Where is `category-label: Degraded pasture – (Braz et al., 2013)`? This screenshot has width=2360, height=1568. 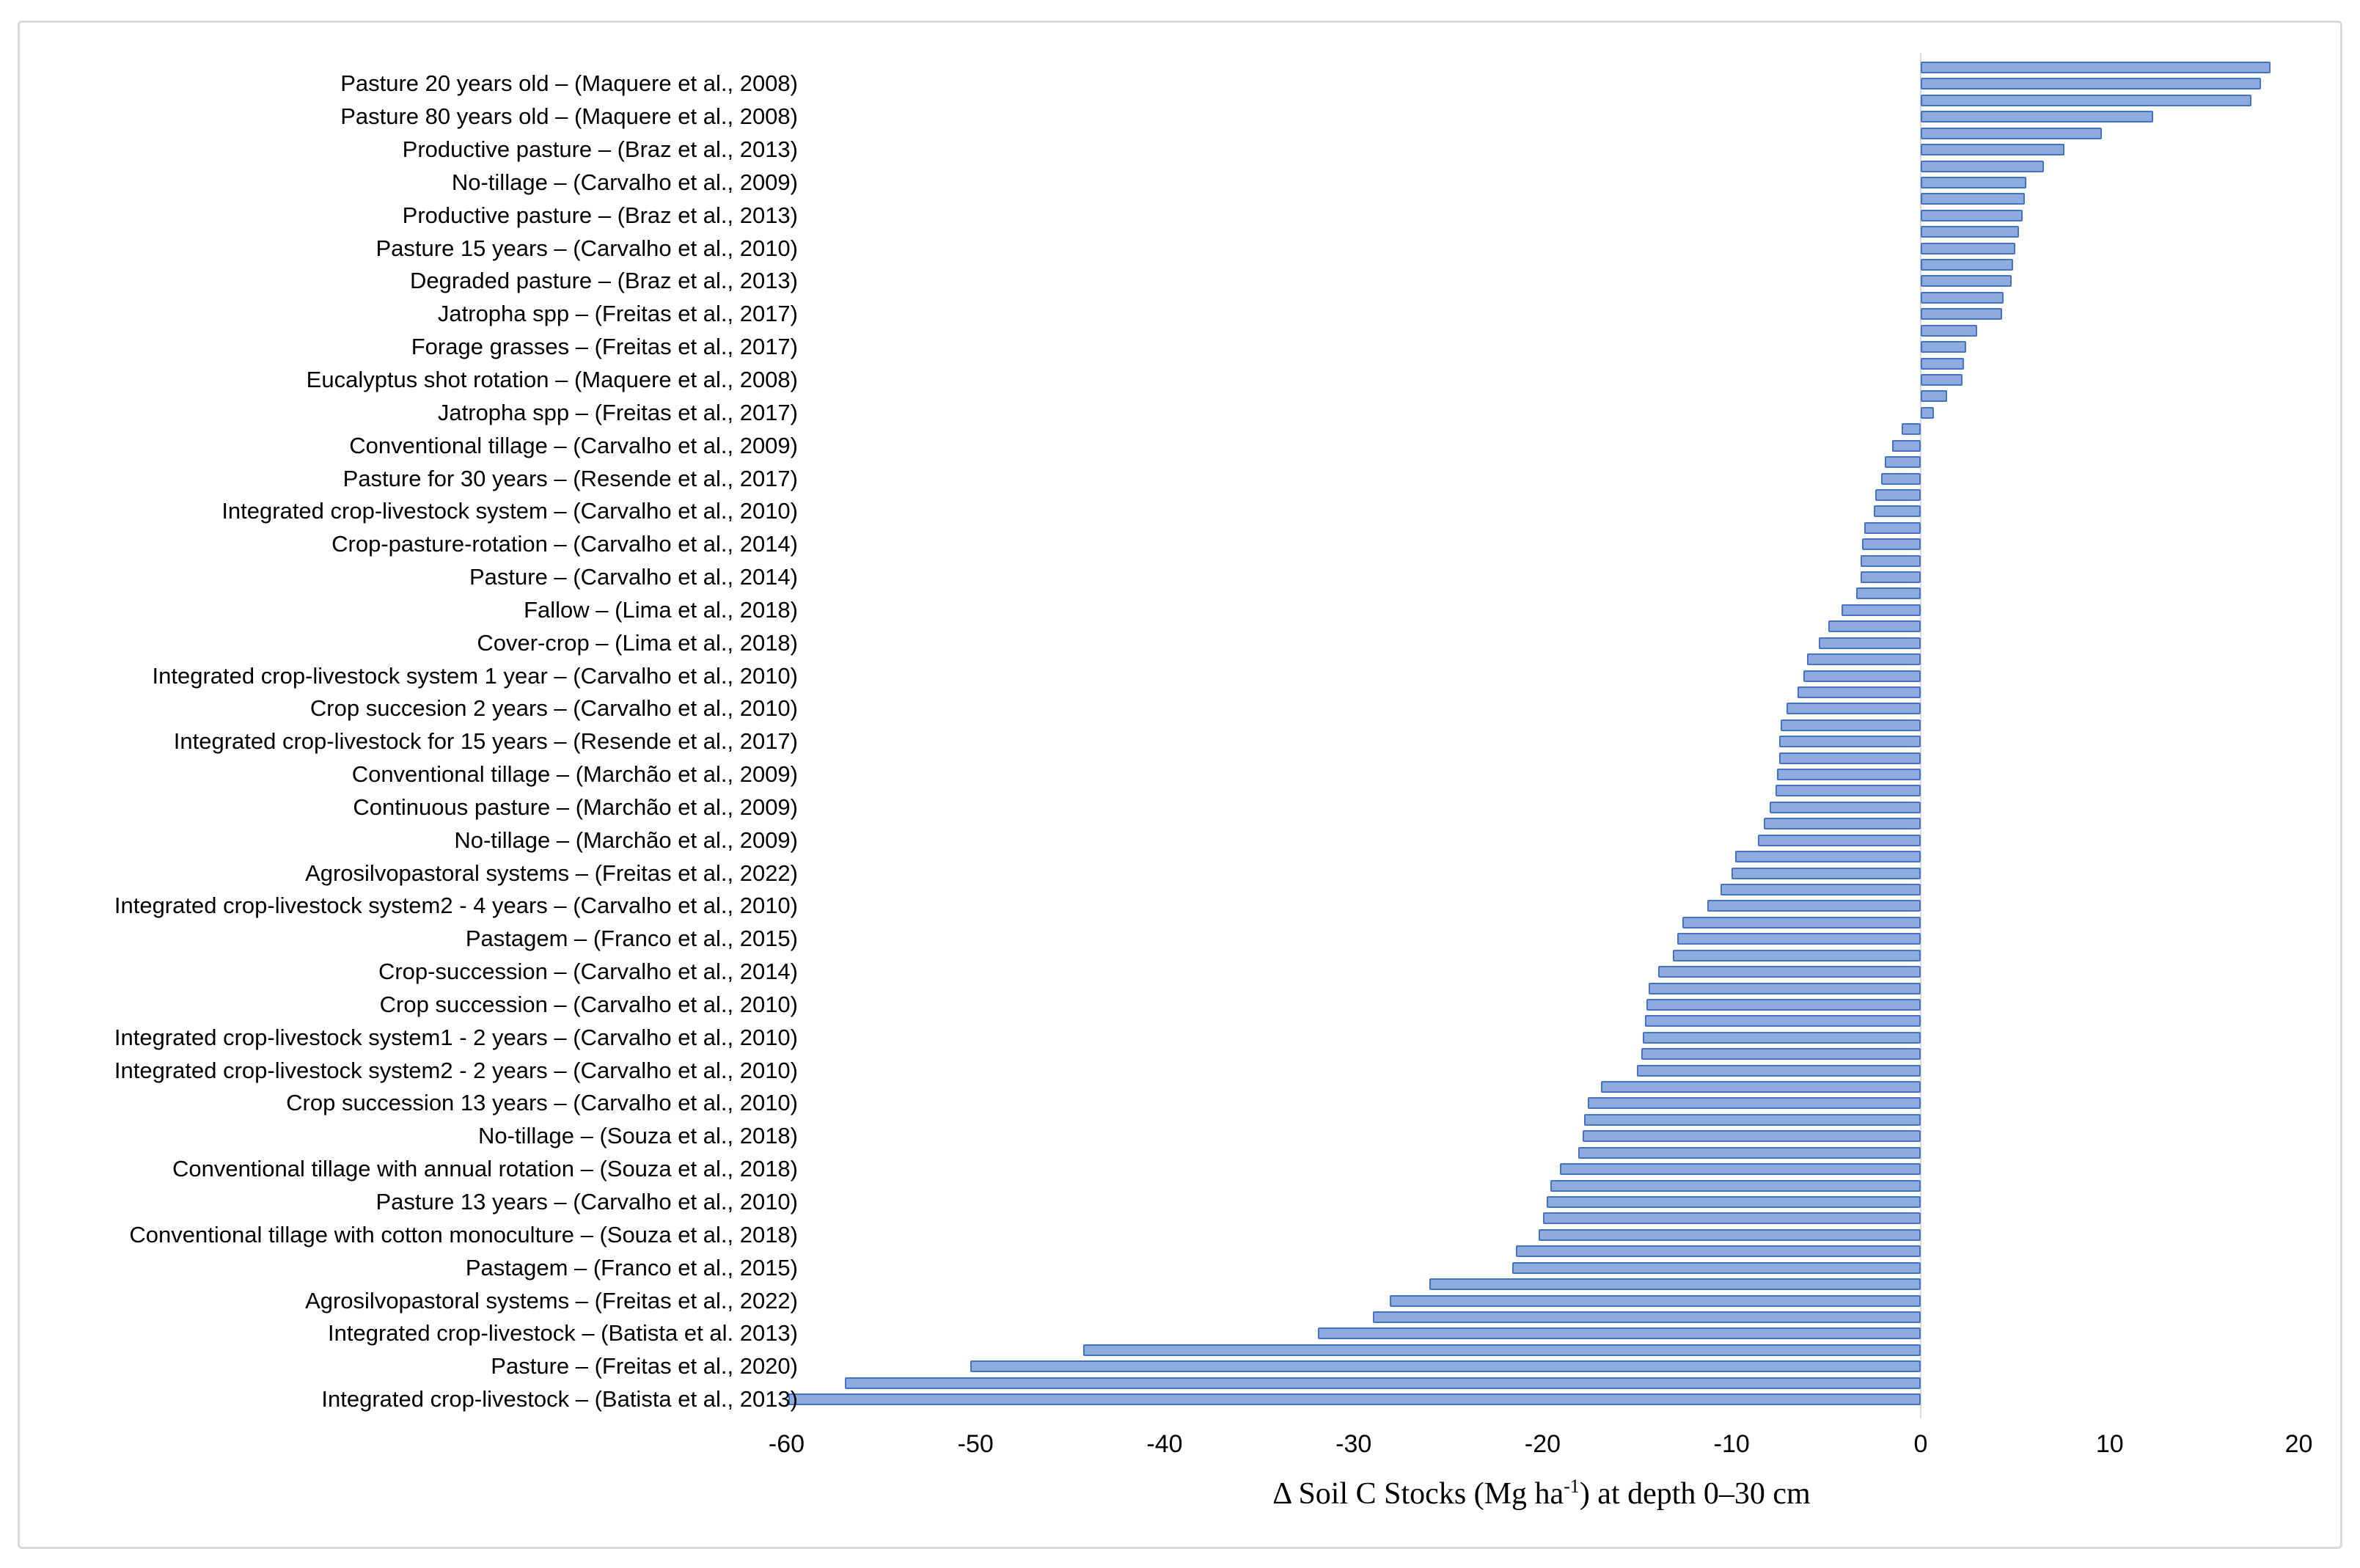 category-label: Degraded pasture – (Braz et al., 2013) is located at coordinates (604, 281).